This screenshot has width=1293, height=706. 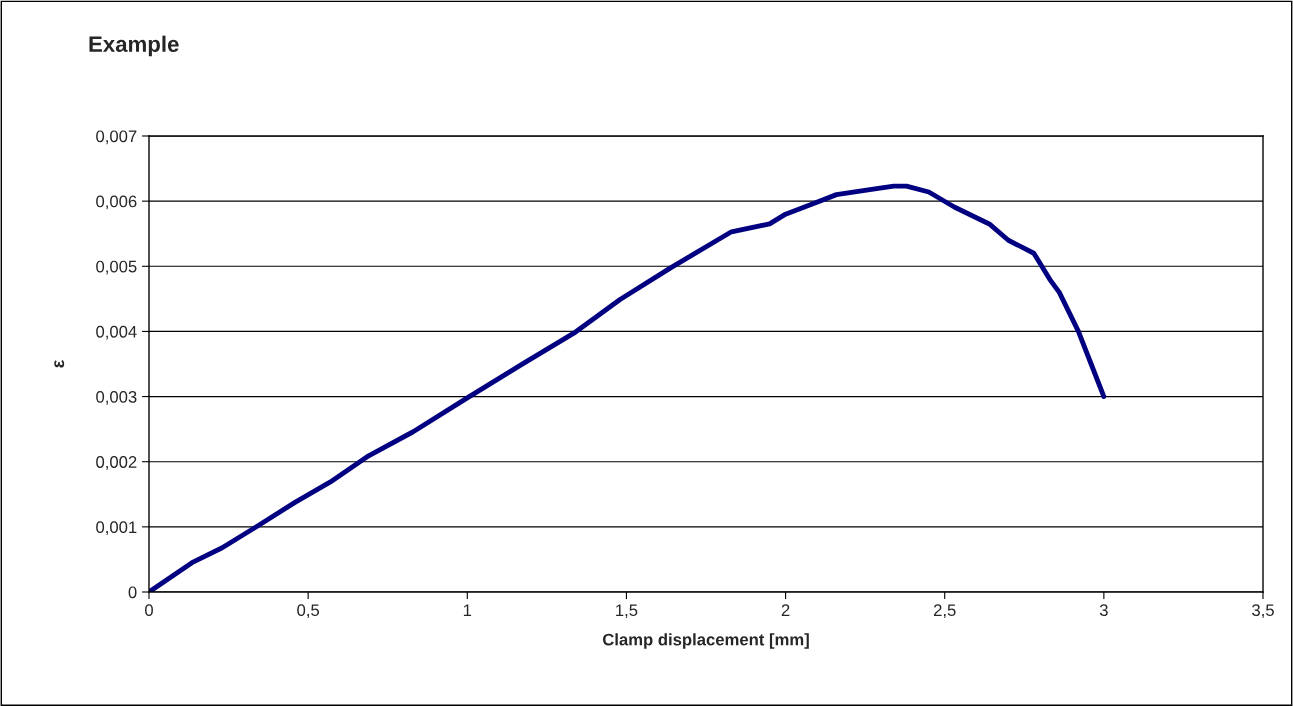 I want to click on y-tick-label: 0,007, so click(x=116, y=137).